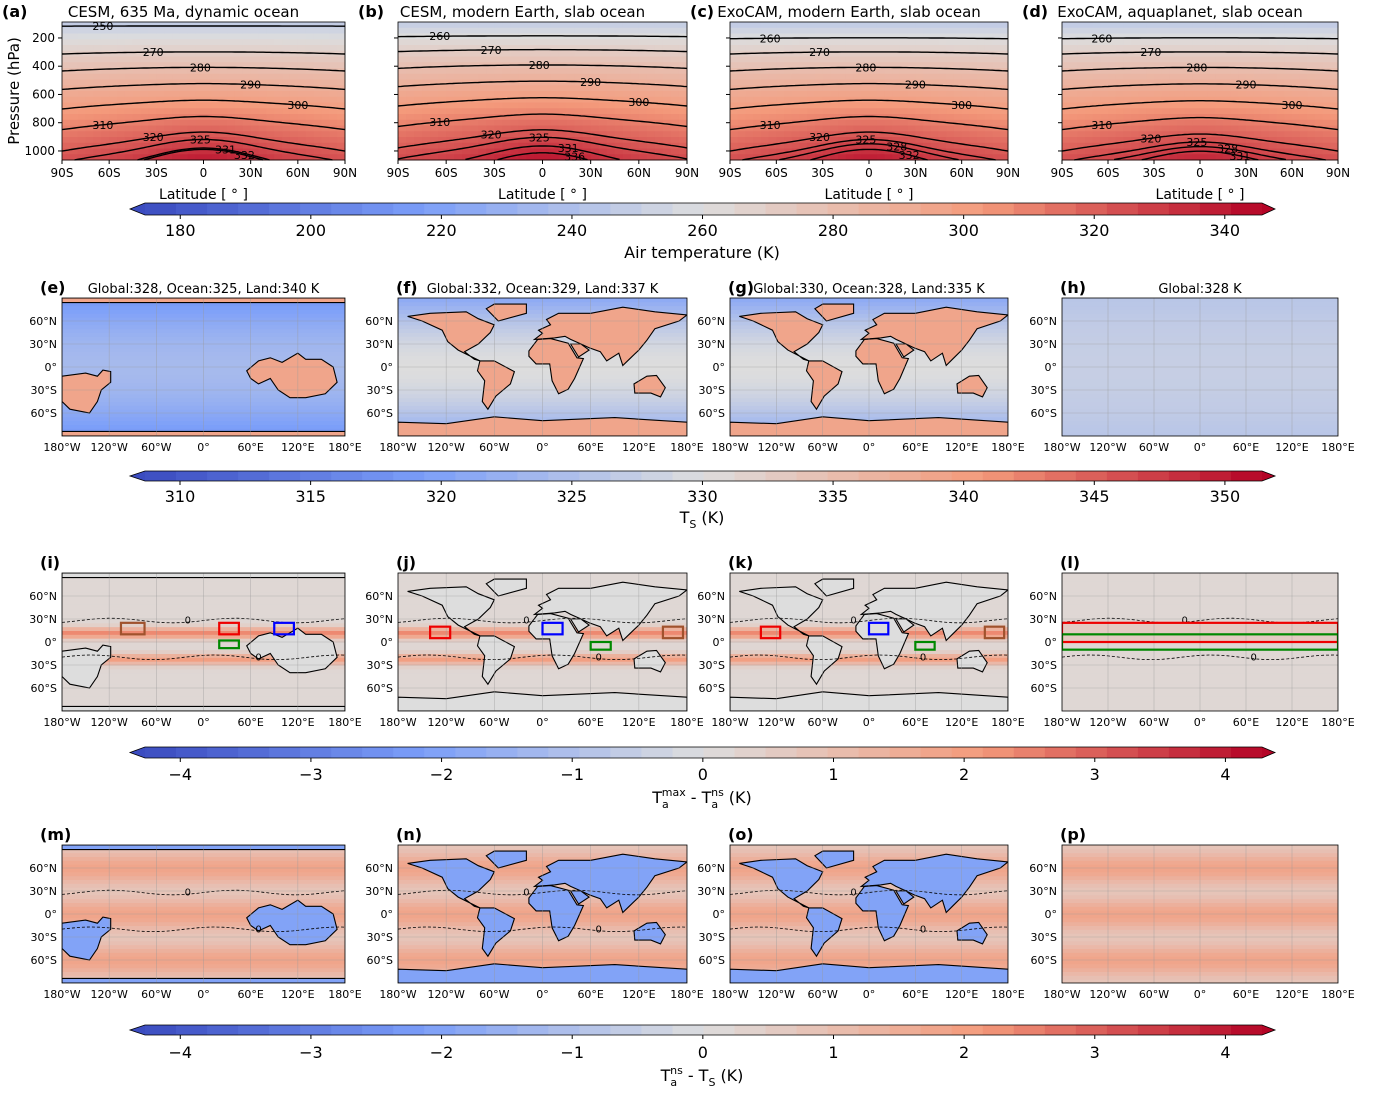 The width and height of the screenshot is (1380, 1093). I want to click on colorbar-tick-label: −3, so click(311, 774).